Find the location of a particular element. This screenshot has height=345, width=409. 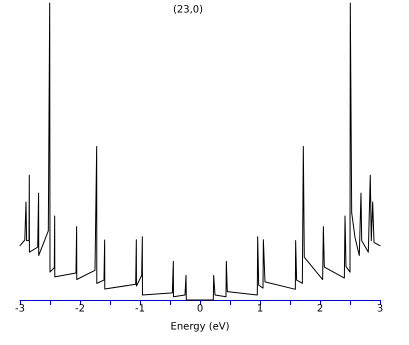

x-tick-label: -2 is located at coordinates (80, 309).